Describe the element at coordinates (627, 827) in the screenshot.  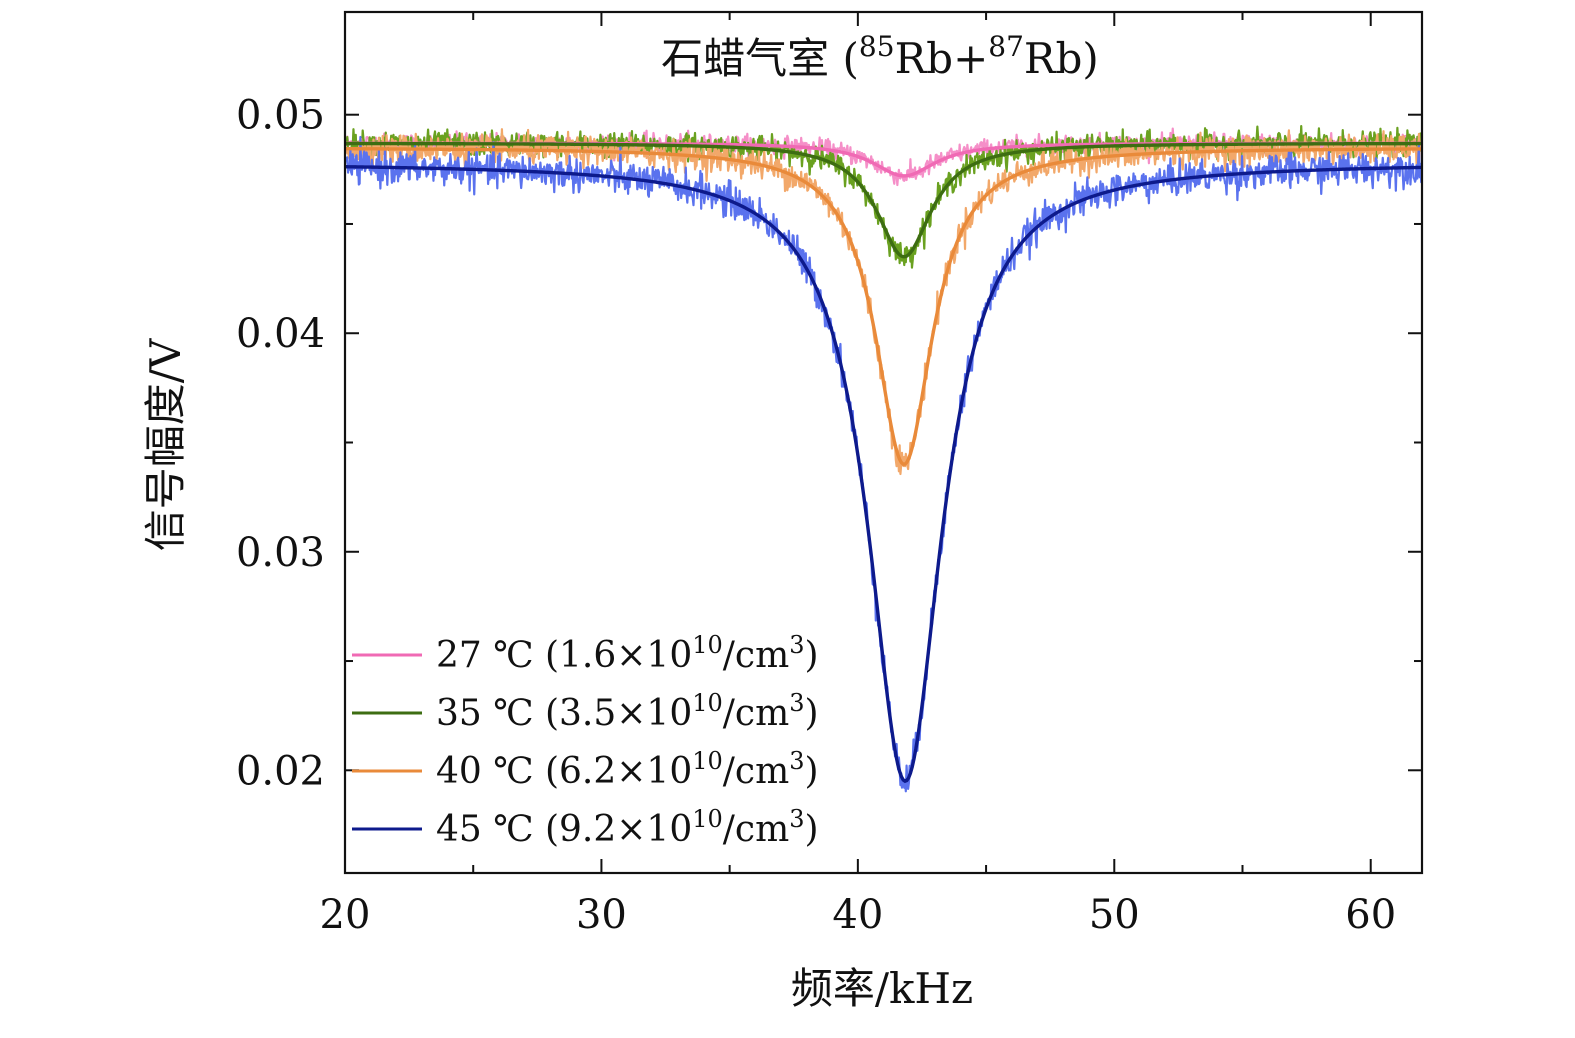
I see `legend-label-4: 45 ℃ (9.2×1010/cm3)` at that location.